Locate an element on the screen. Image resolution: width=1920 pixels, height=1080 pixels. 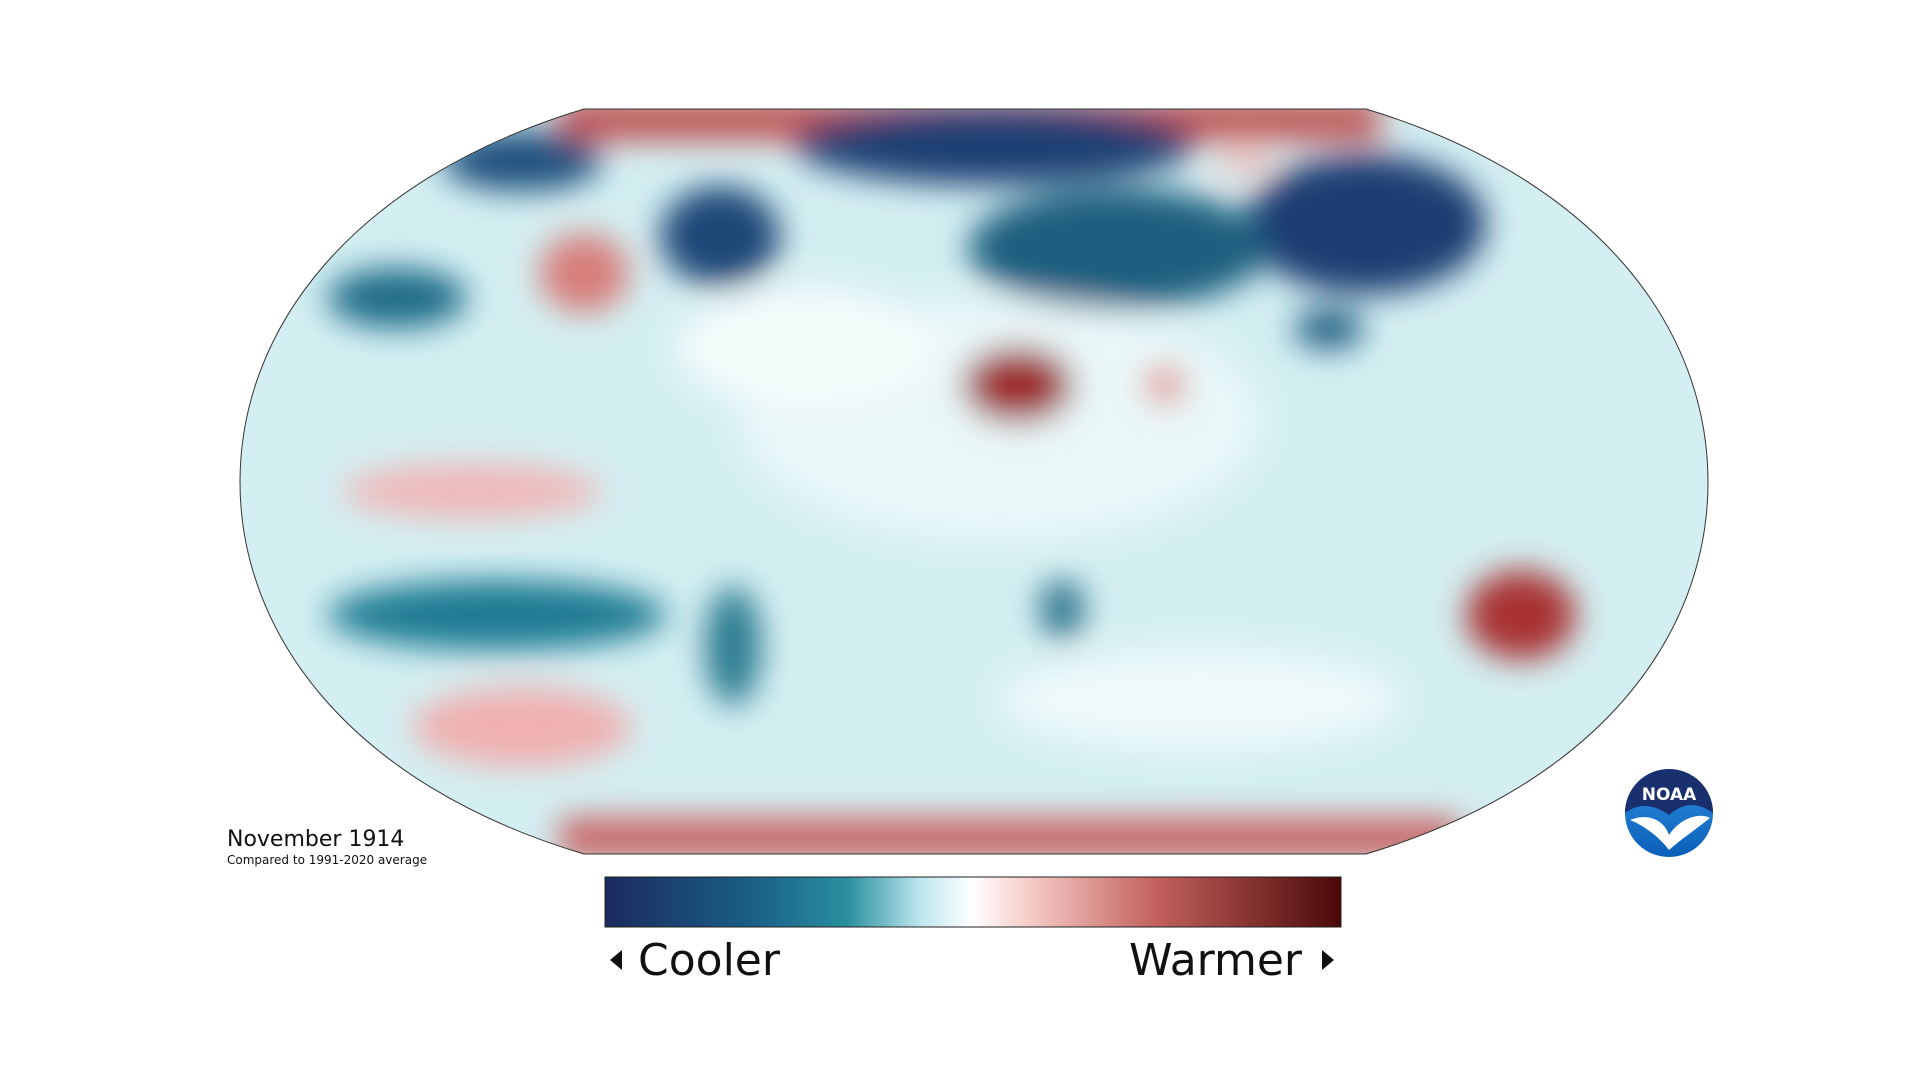
color-scale is located at coordinates (973, 902).